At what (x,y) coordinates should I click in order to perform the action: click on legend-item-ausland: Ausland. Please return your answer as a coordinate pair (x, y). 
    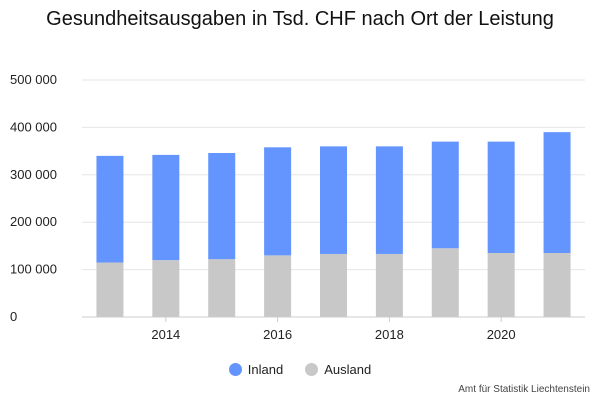
    Looking at the image, I should click on (338, 369).